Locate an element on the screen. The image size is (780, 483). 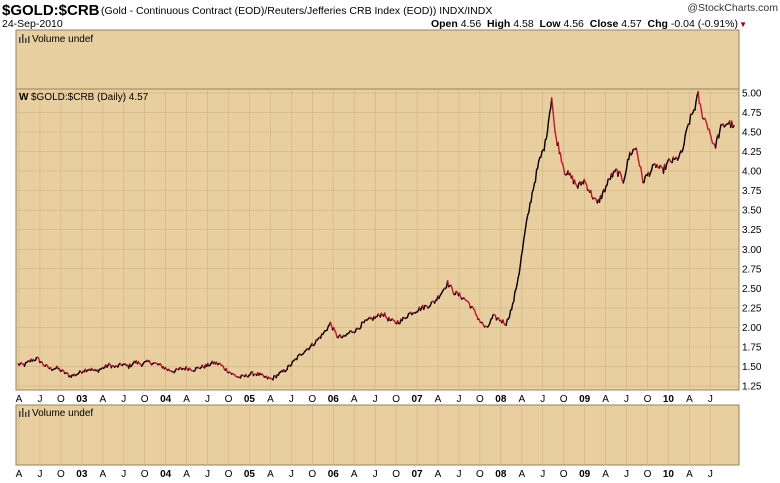
y-tick-label: 4.75 is located at coordinates (752, 113).